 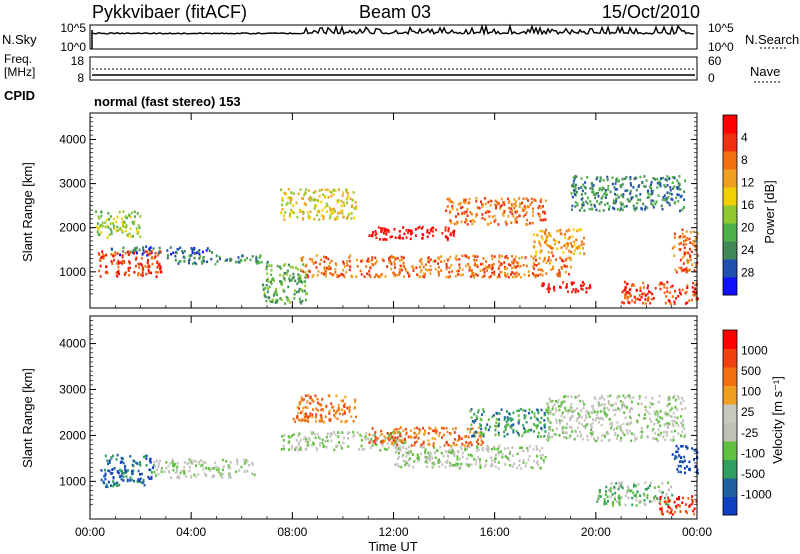 I want to click on colorbar-tick-label: 16, so click(x=748, y=205).